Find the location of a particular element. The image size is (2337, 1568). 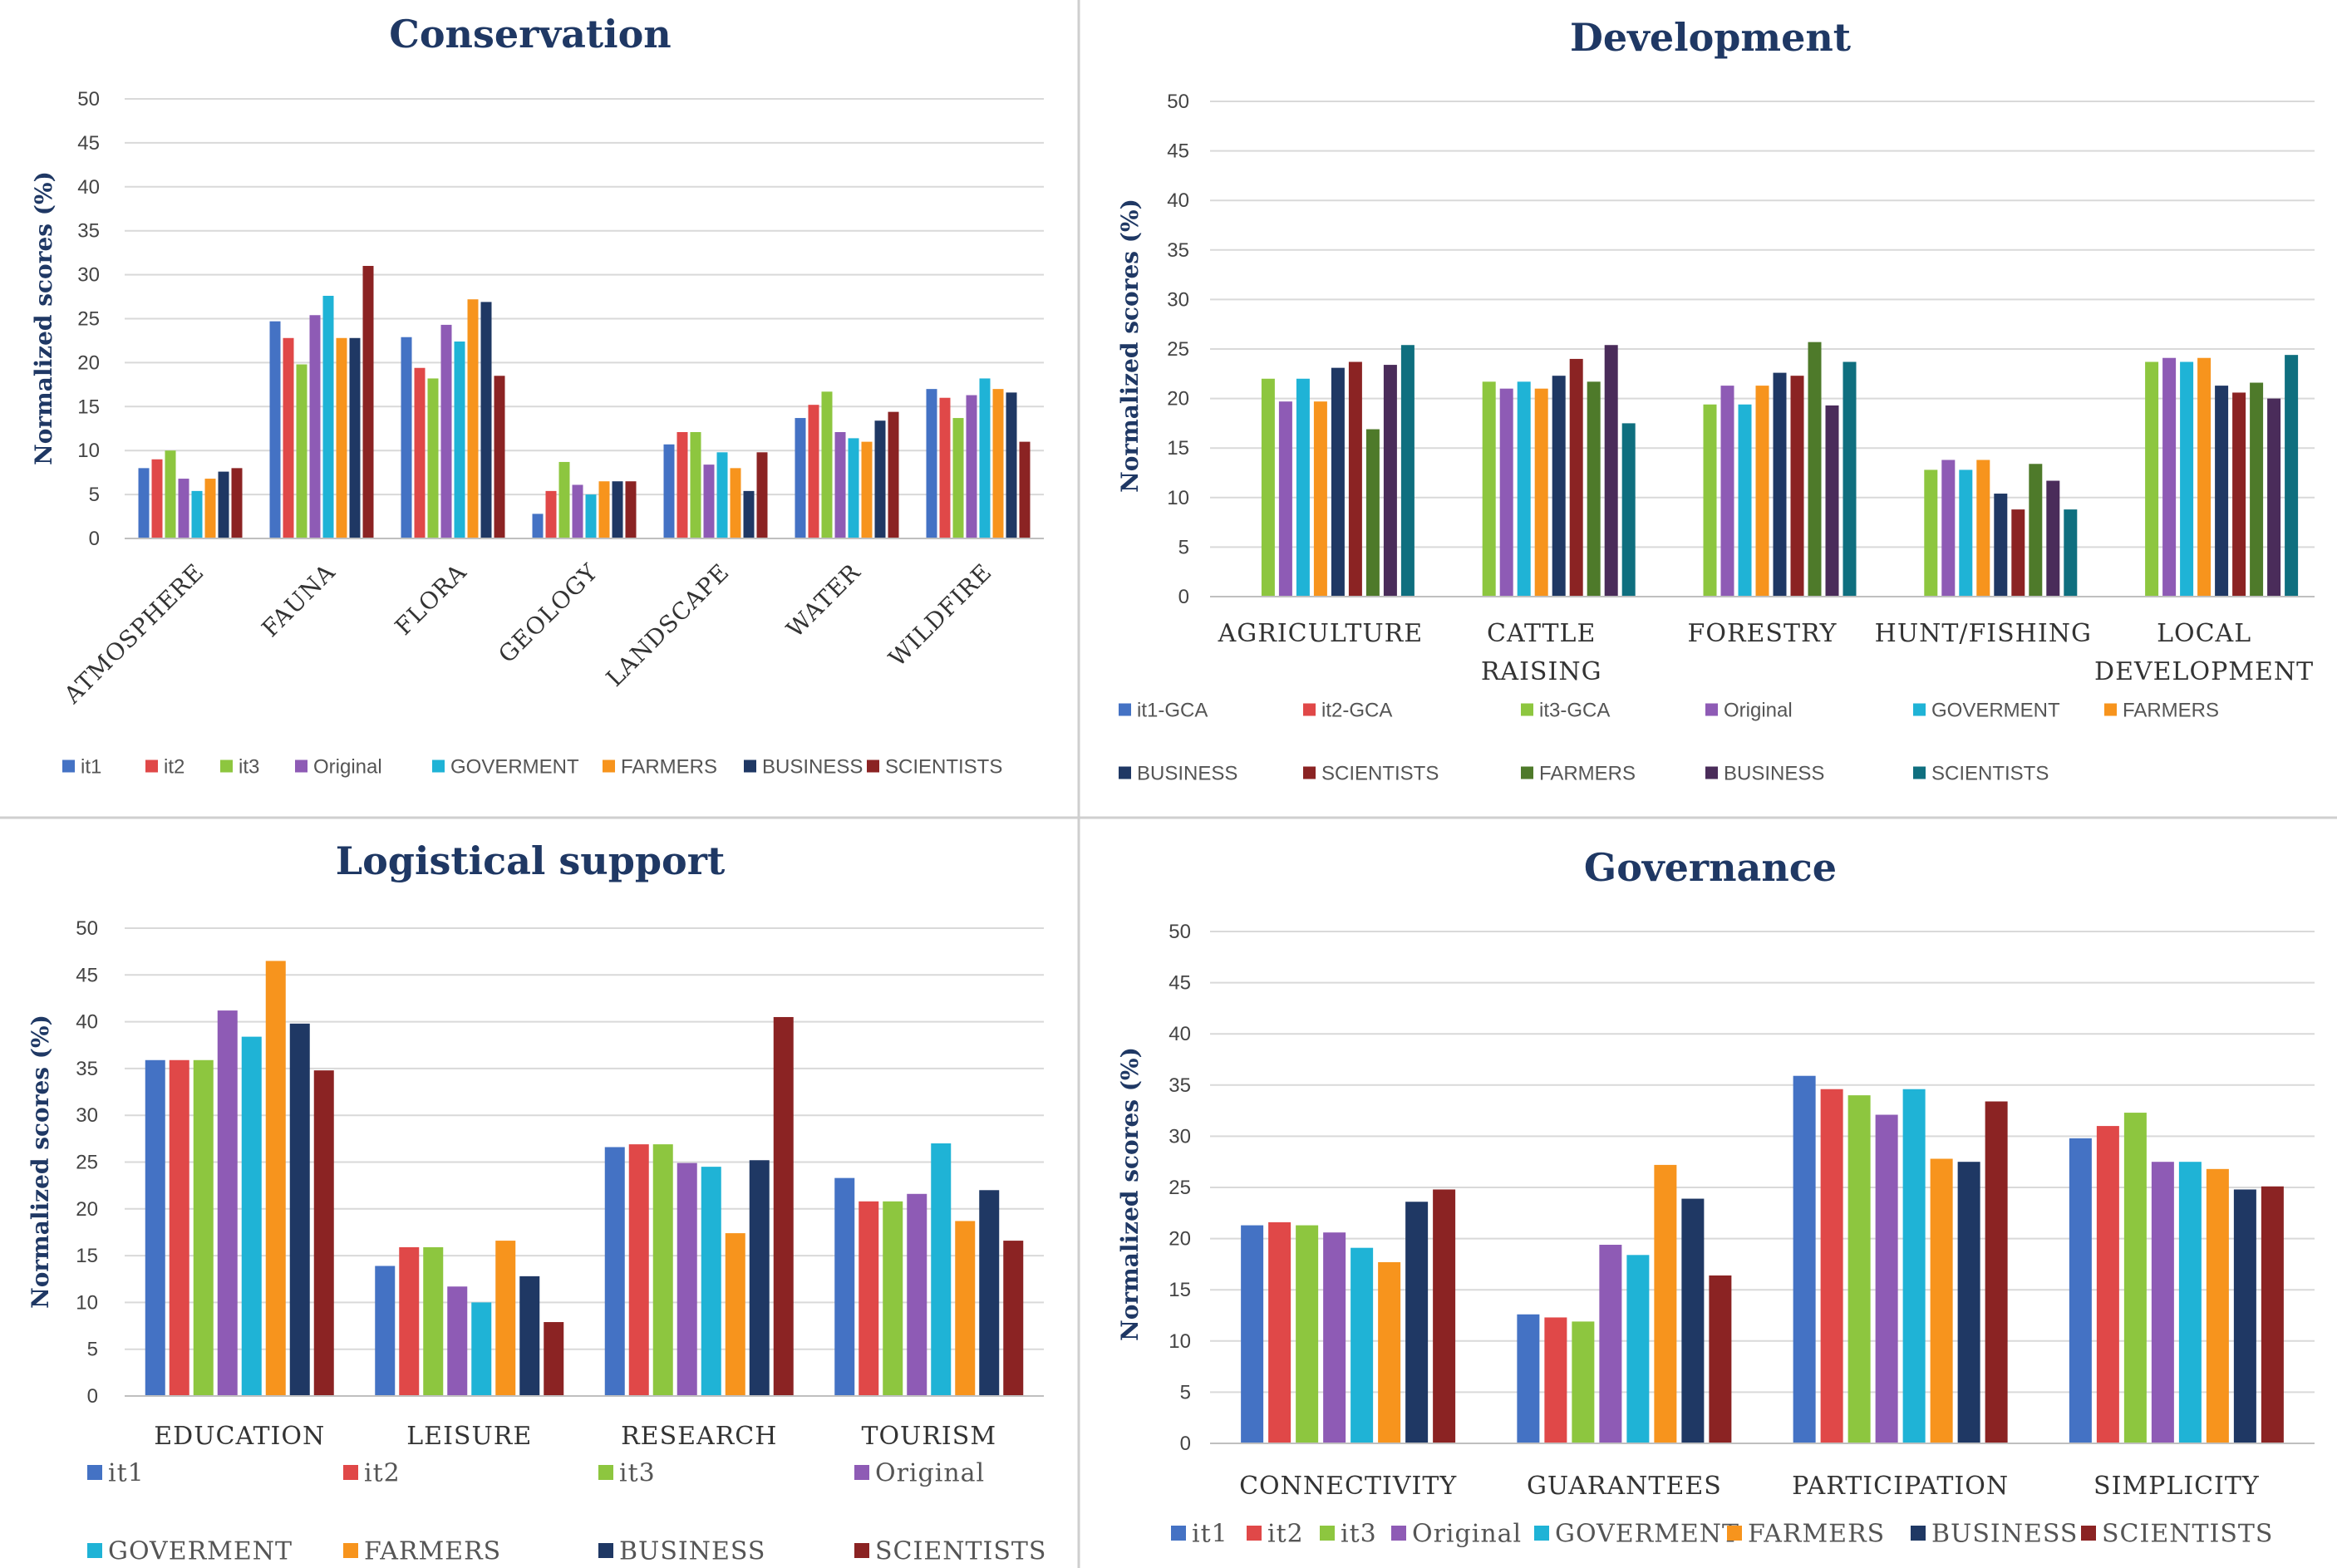

category-label: PARTICIPATION is located at coordinates (1900, 1486).